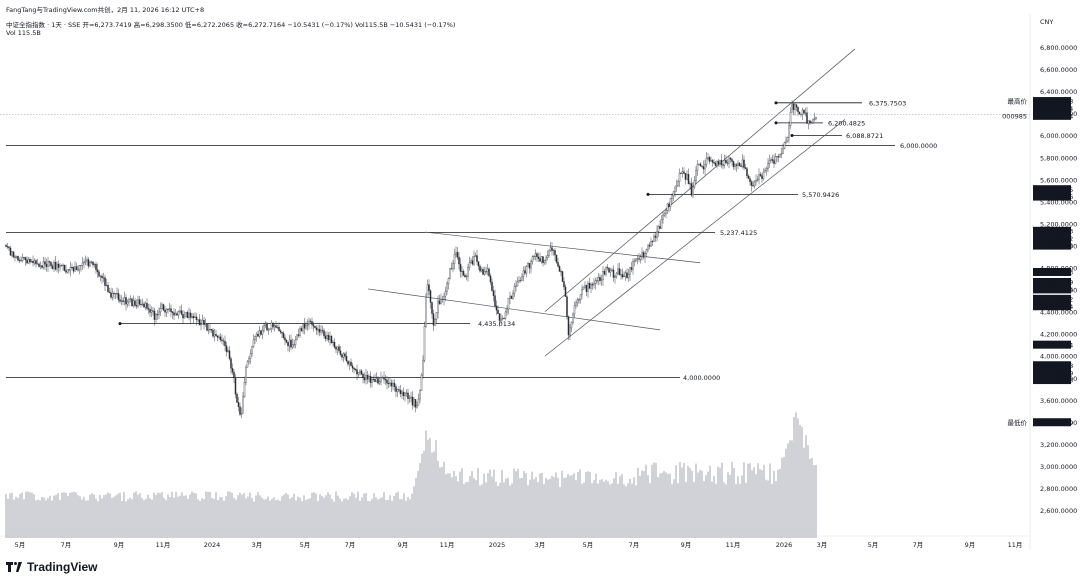 The height and width of the screenshot is (583, 1080). What do you see at coordinates (1054, 109) in the screenshot?
I see `price-label: 6,389.7554` at bounding box center [1054, 109].